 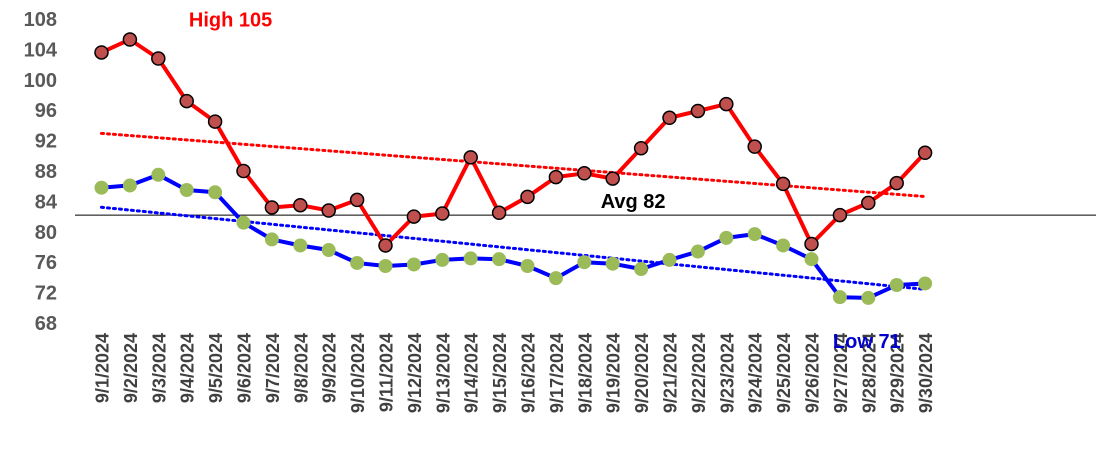 I want to click on y-tick-label: 72, so click(x=46, y=294).